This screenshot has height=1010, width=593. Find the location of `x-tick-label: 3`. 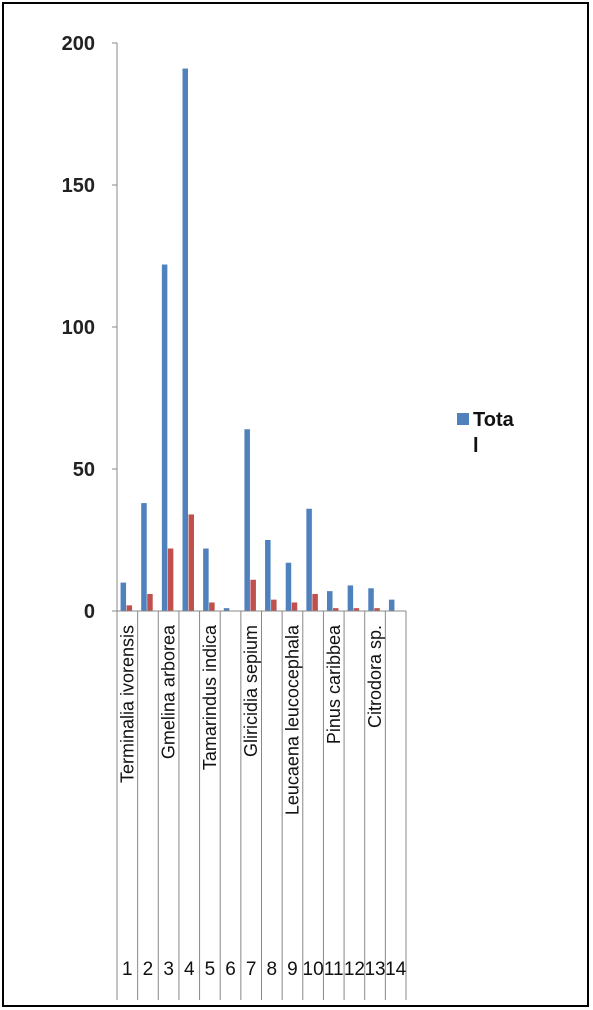

x-tick-label: 3 is located at coordinates (168, 969).